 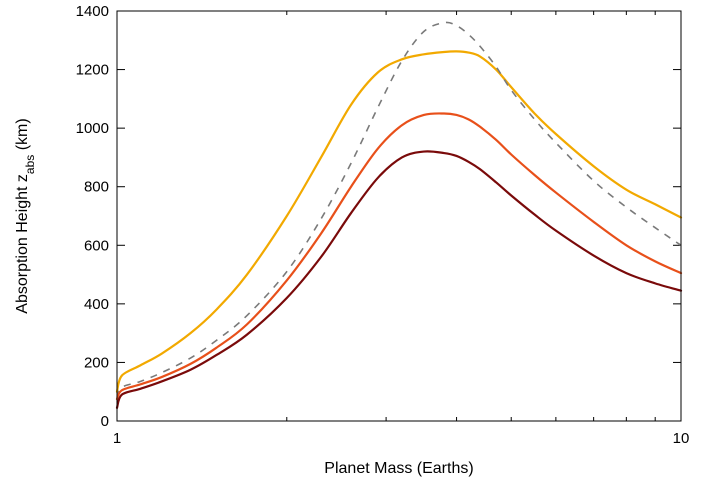 I want to click on y-tick-label: 1200, so click(x=92, y=70).